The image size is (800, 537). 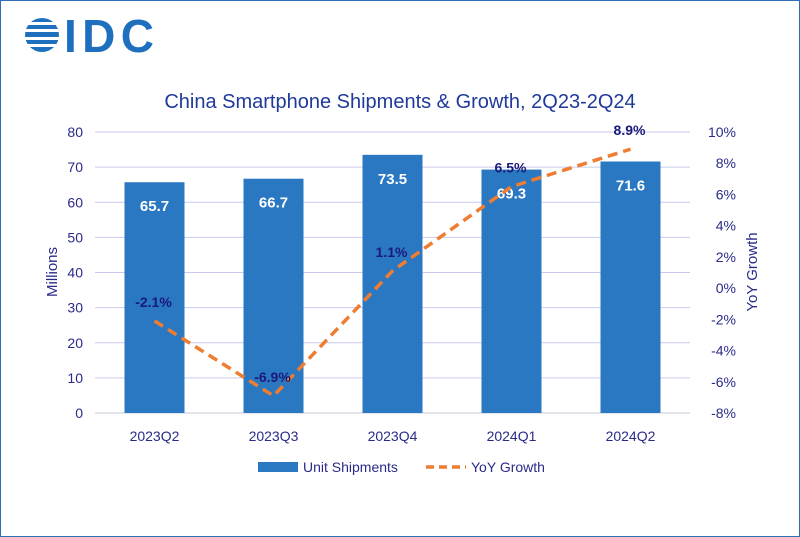 What do you see at coordinates (630, 186) in the screenshot?
I see `bar-data-label: 71.6` at bounding box center [630, 186].